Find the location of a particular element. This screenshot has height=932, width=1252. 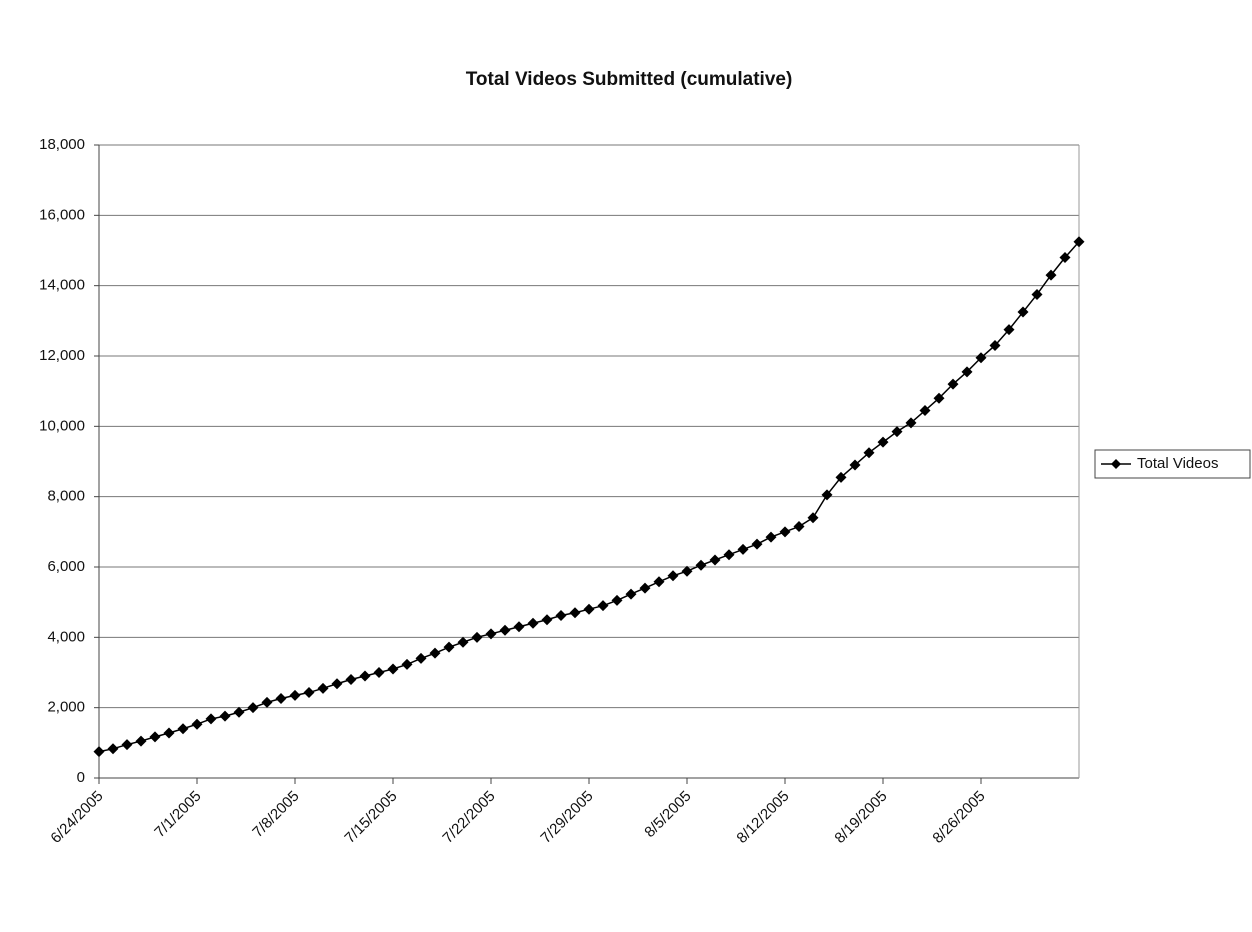

x-tick-label: 7/8/2005 is located at coordinates (275, 814).